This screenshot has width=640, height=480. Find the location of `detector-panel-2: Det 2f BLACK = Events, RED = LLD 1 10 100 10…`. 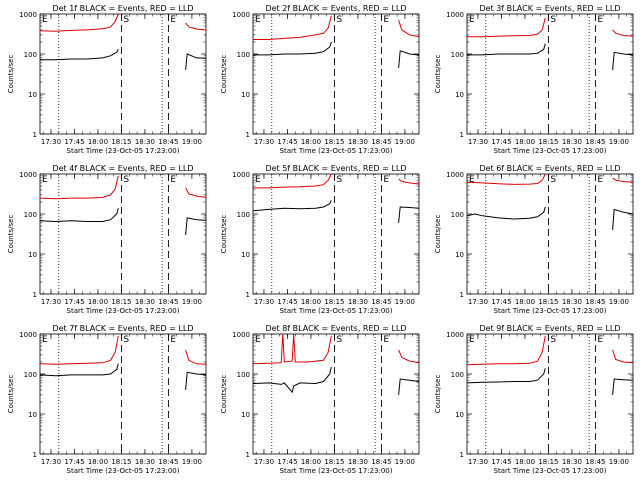

detector-panel-2: Det 2f BLACK = Events, RED = LLD 1 10 100 10… is located at coordinates (320, 79).